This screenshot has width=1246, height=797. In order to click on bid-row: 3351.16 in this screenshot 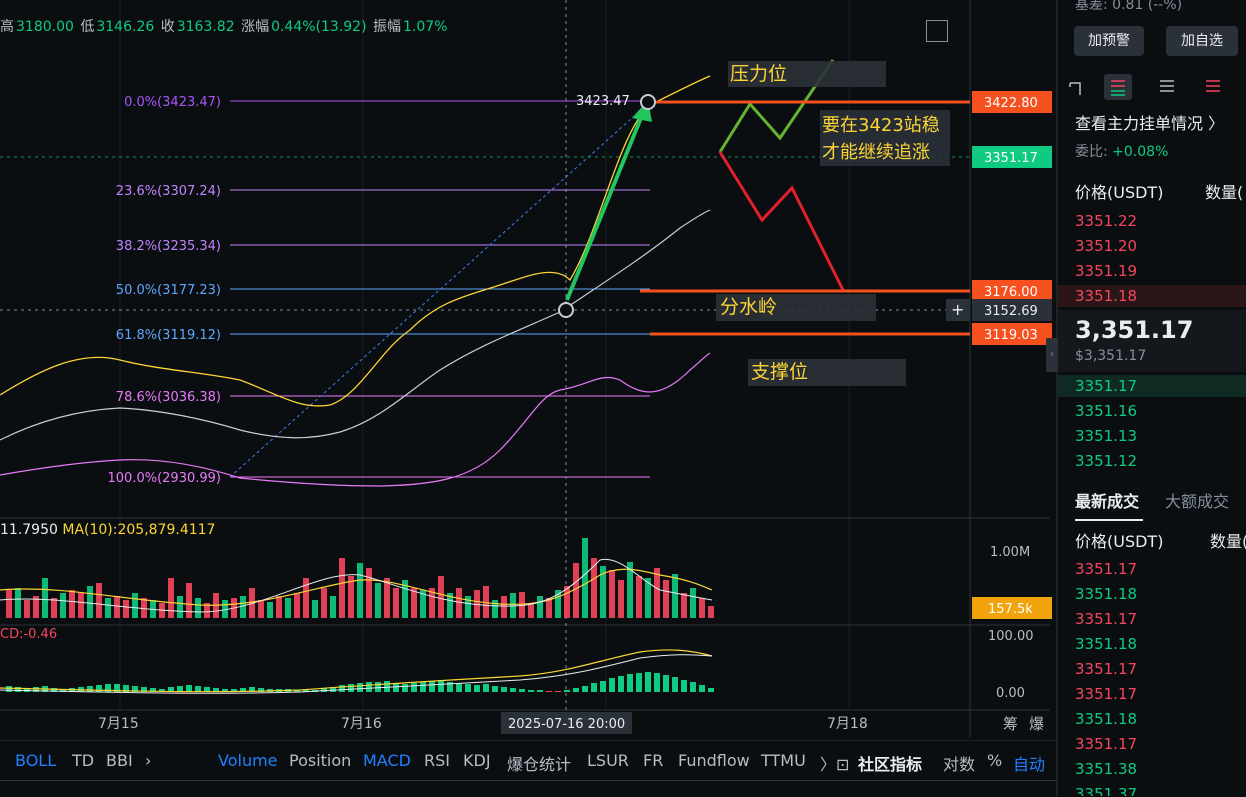, I will do `click(1106, 411)`.